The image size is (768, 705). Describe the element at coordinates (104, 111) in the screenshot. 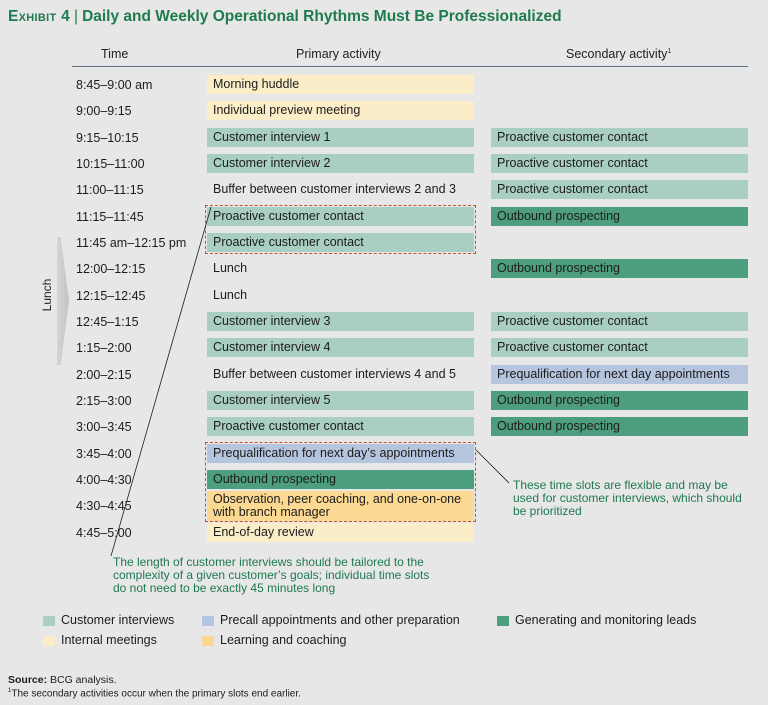

I see `time-slot: 9:00–9:15` at that location.